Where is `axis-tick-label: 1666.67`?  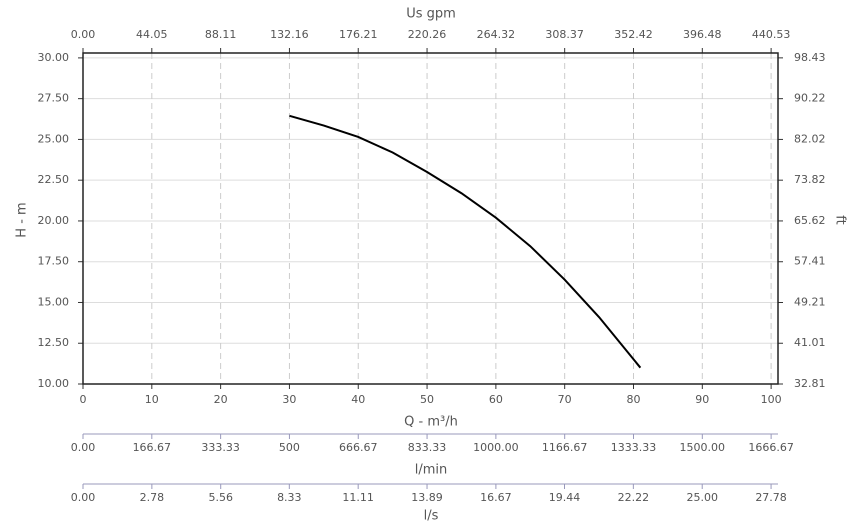 axis-tick-label: 1666.67 is located at coordinates (771, 447).